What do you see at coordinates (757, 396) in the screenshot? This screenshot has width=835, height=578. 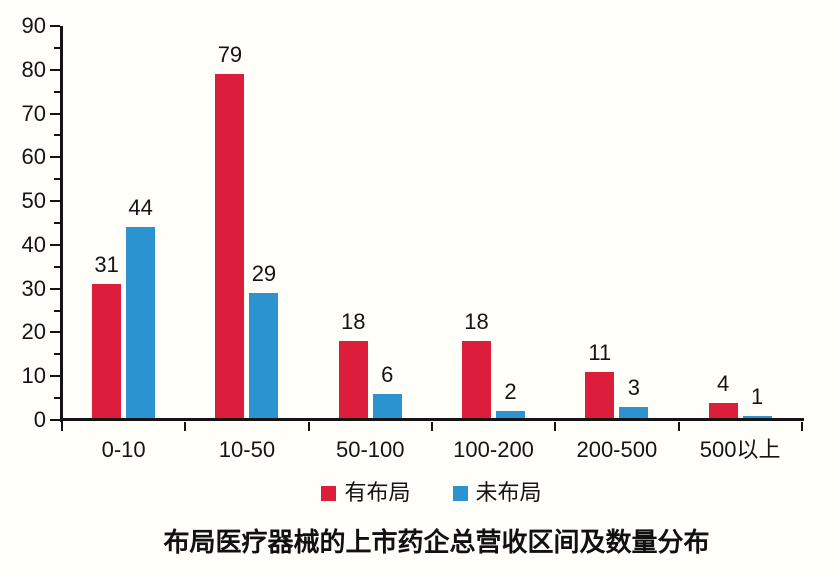 I see `bar-value-label: 1` at bounding box center [757, 396].